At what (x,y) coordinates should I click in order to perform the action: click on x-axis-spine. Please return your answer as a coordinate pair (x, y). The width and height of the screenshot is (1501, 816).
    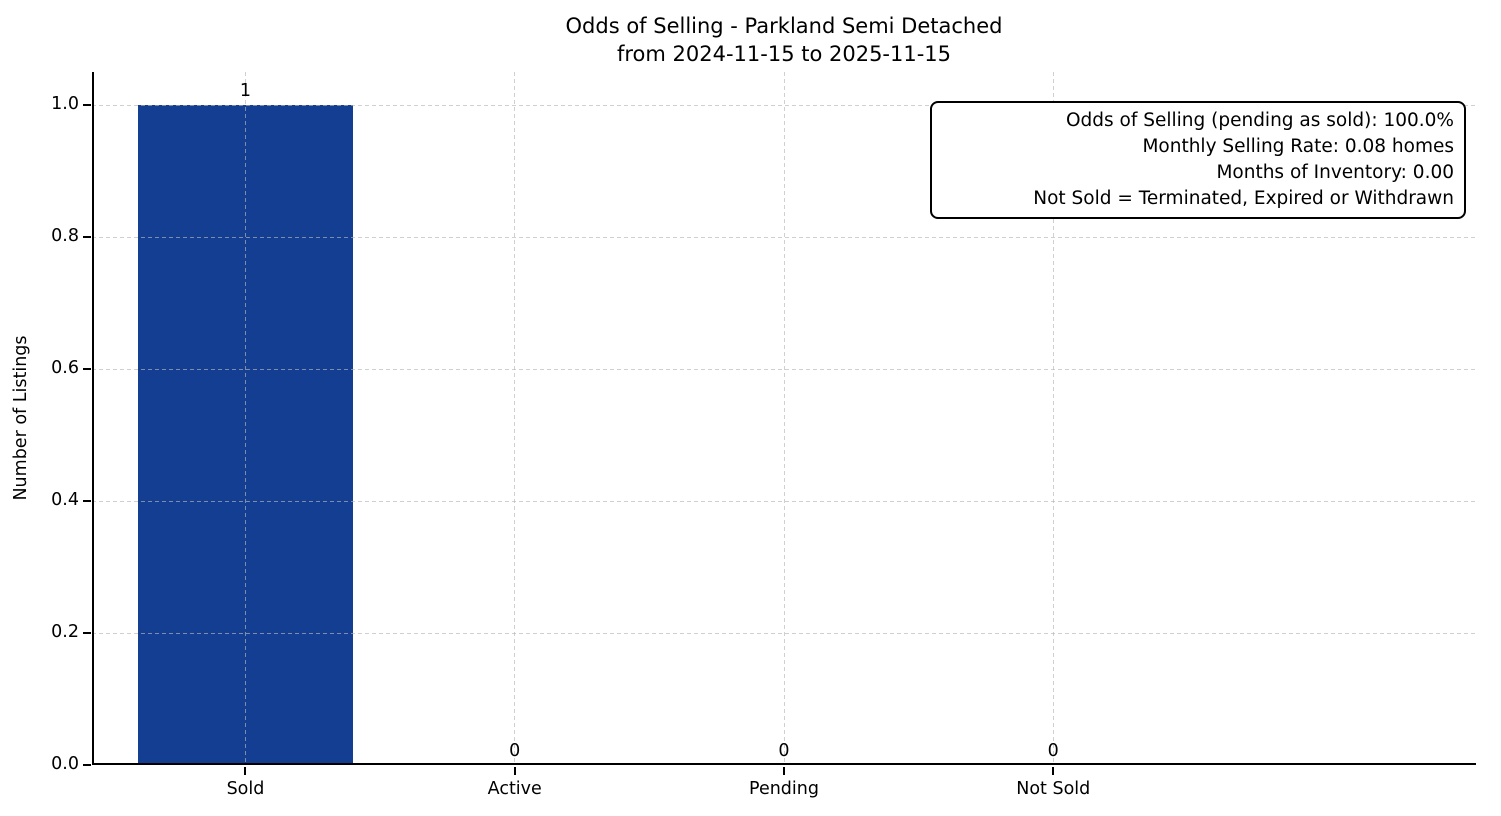
    Looking at the image, I should click on (784, 764).